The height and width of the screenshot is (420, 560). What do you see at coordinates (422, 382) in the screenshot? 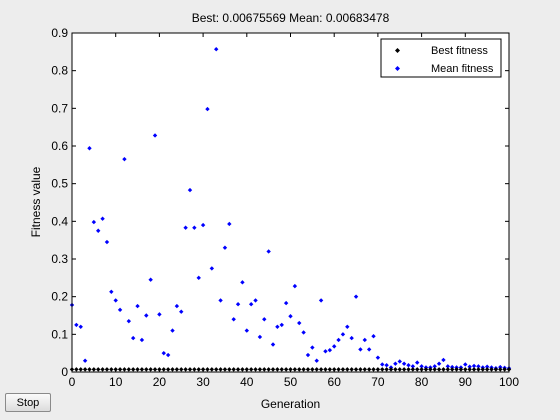
I see `x-tick-label: 80` at bounding box center [422, 382].